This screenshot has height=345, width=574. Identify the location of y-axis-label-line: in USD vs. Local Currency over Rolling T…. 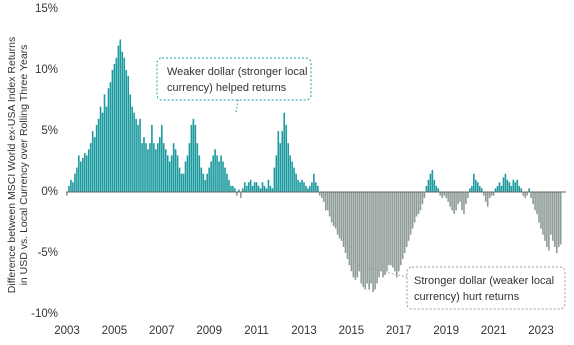
(24, 165).